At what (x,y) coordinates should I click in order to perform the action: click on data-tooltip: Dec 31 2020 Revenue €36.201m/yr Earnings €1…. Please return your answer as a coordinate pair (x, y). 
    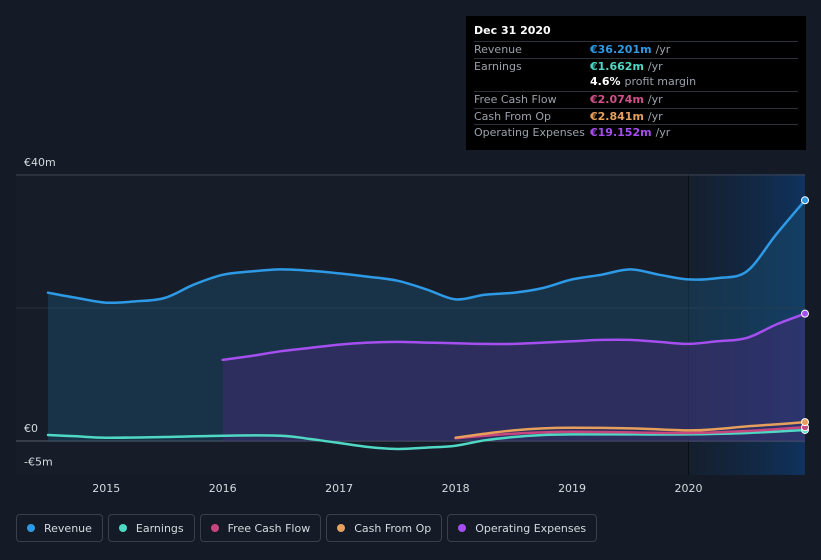
    Looking at the image, I should click on (636, 83).